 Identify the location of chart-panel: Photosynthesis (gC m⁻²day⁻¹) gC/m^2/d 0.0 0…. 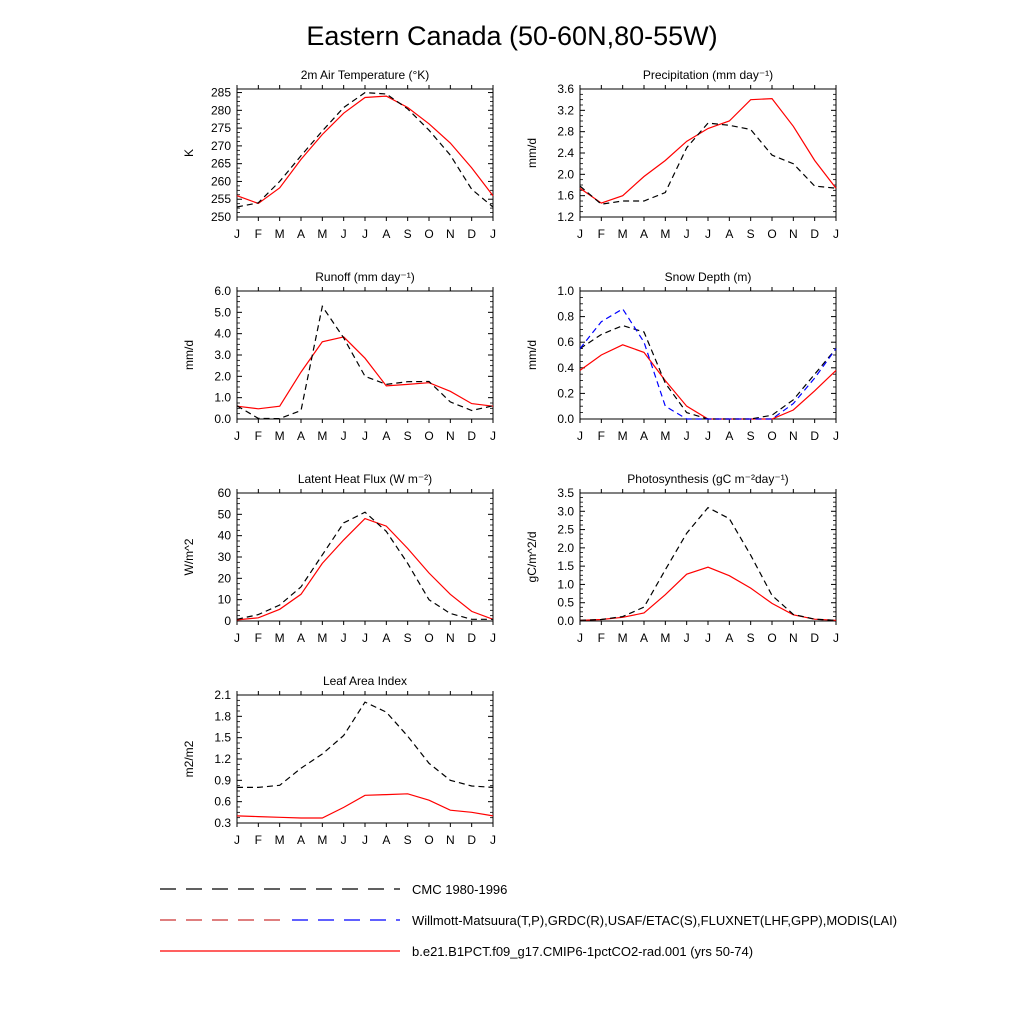
(682, 558).